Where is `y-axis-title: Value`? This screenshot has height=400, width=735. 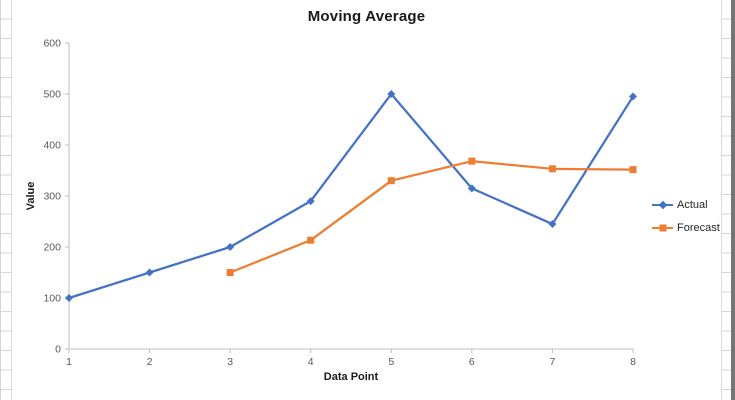
y-axis-title: Value is located at coordinates (31, 196).